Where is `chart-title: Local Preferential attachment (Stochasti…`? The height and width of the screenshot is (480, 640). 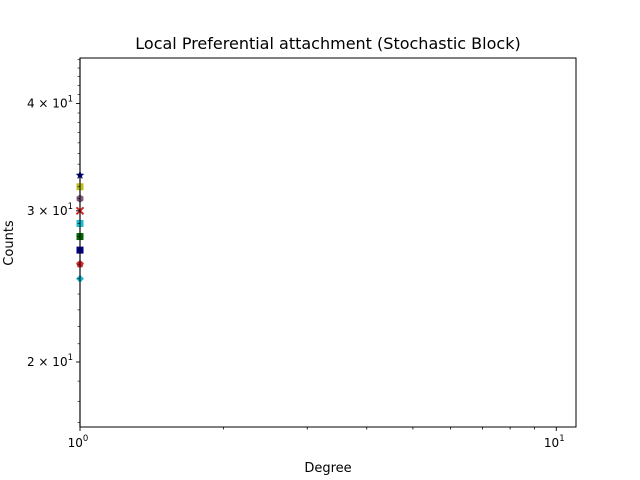
chart-title: Local Preferential attachment (Stochasti… is located at coordinates (327, 43).